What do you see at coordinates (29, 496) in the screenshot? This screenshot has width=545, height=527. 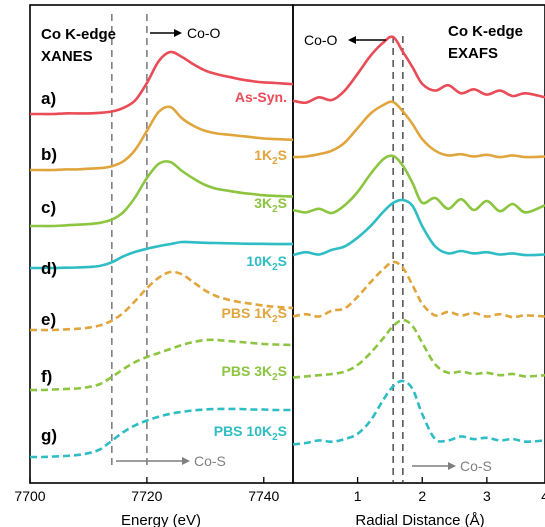 I see `x-tick-label: 7700` at bounding box center [29, 496].